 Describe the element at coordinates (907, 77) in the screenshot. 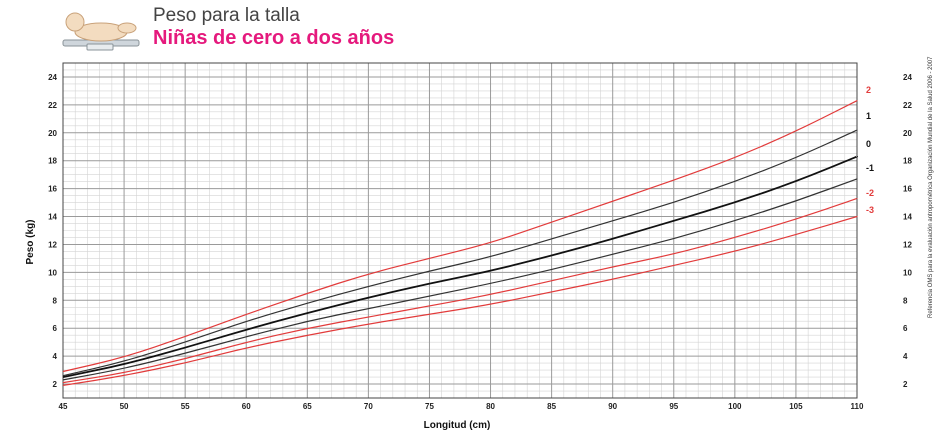

I see `y-tick-label-right: 24` at that location.